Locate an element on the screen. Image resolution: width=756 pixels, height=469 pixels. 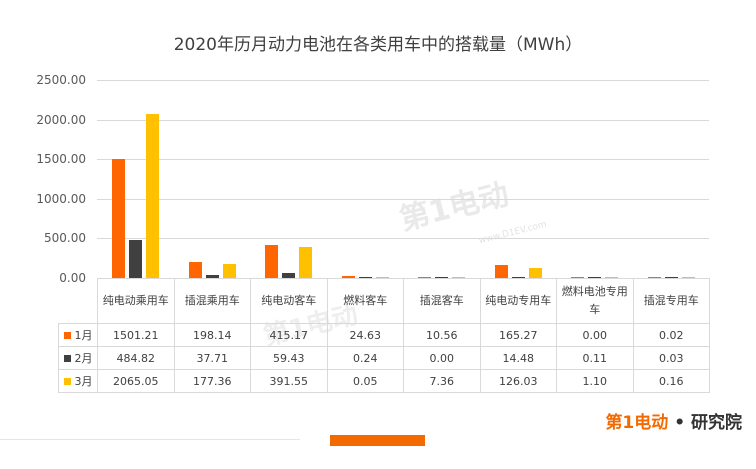
brand-label: 研究院 is located at coordinates (716, 423).